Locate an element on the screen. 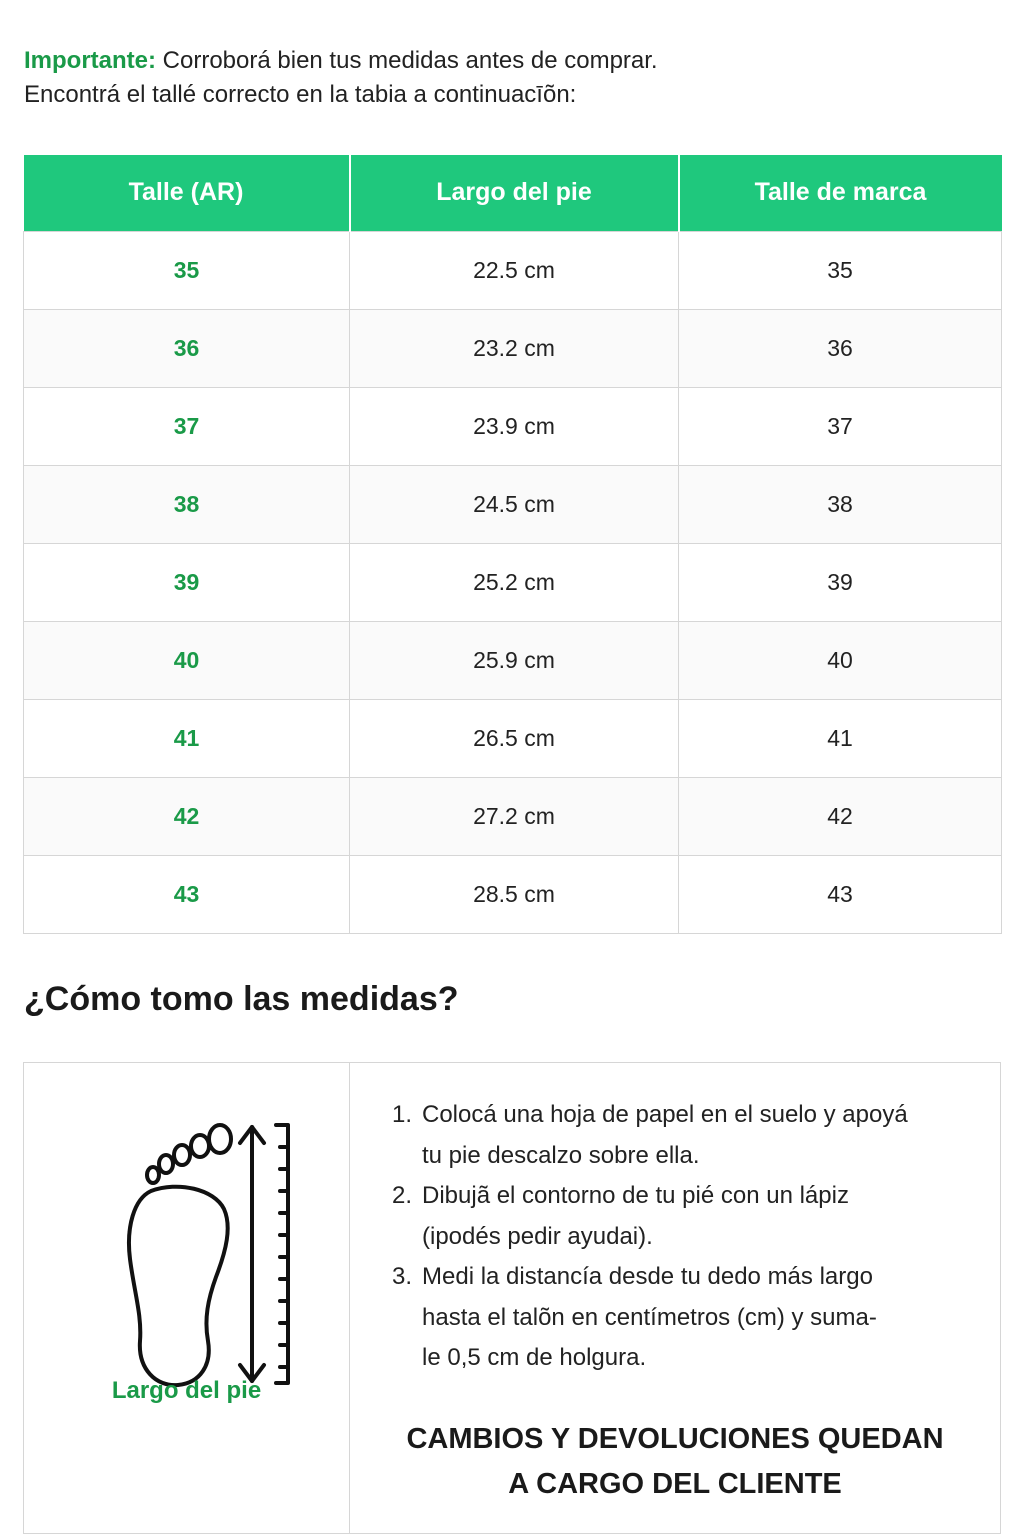 The height and width of the screenshot is (1536, 1024). table-row: 35 22.5 cm 35 is located at coordinates (512, 270).